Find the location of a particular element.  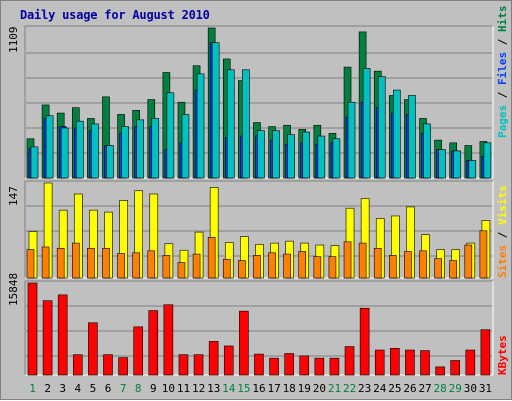

day-label: 10 is located at coordinates (168, 388).